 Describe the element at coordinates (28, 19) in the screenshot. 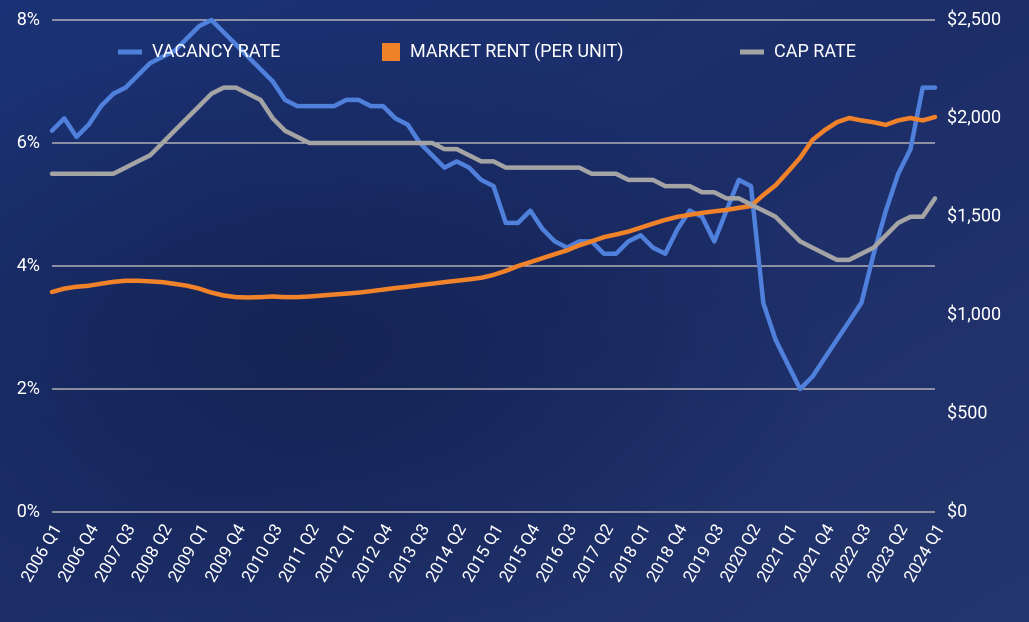

I see `y-tick-label: 8%` at that location.